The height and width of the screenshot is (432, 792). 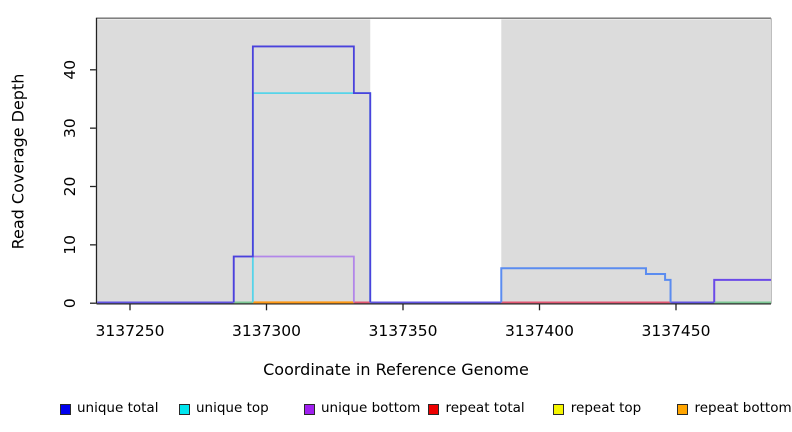 I want to click on legend-swatch-repeat-top, so click(x=559, y=409).